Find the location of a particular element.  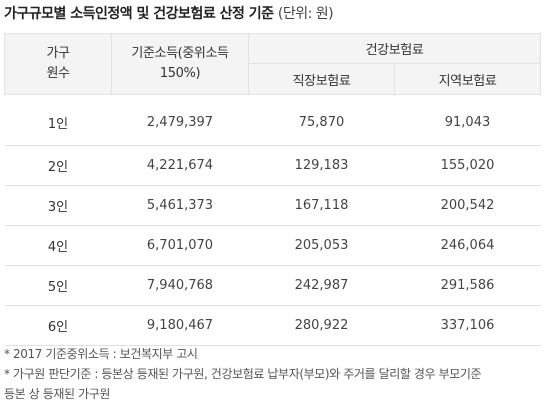

page-title: 가구규모별 소득인정액 및 건강보험료 산정 기준 (단위: 원) is located at coordinates (169, 13).